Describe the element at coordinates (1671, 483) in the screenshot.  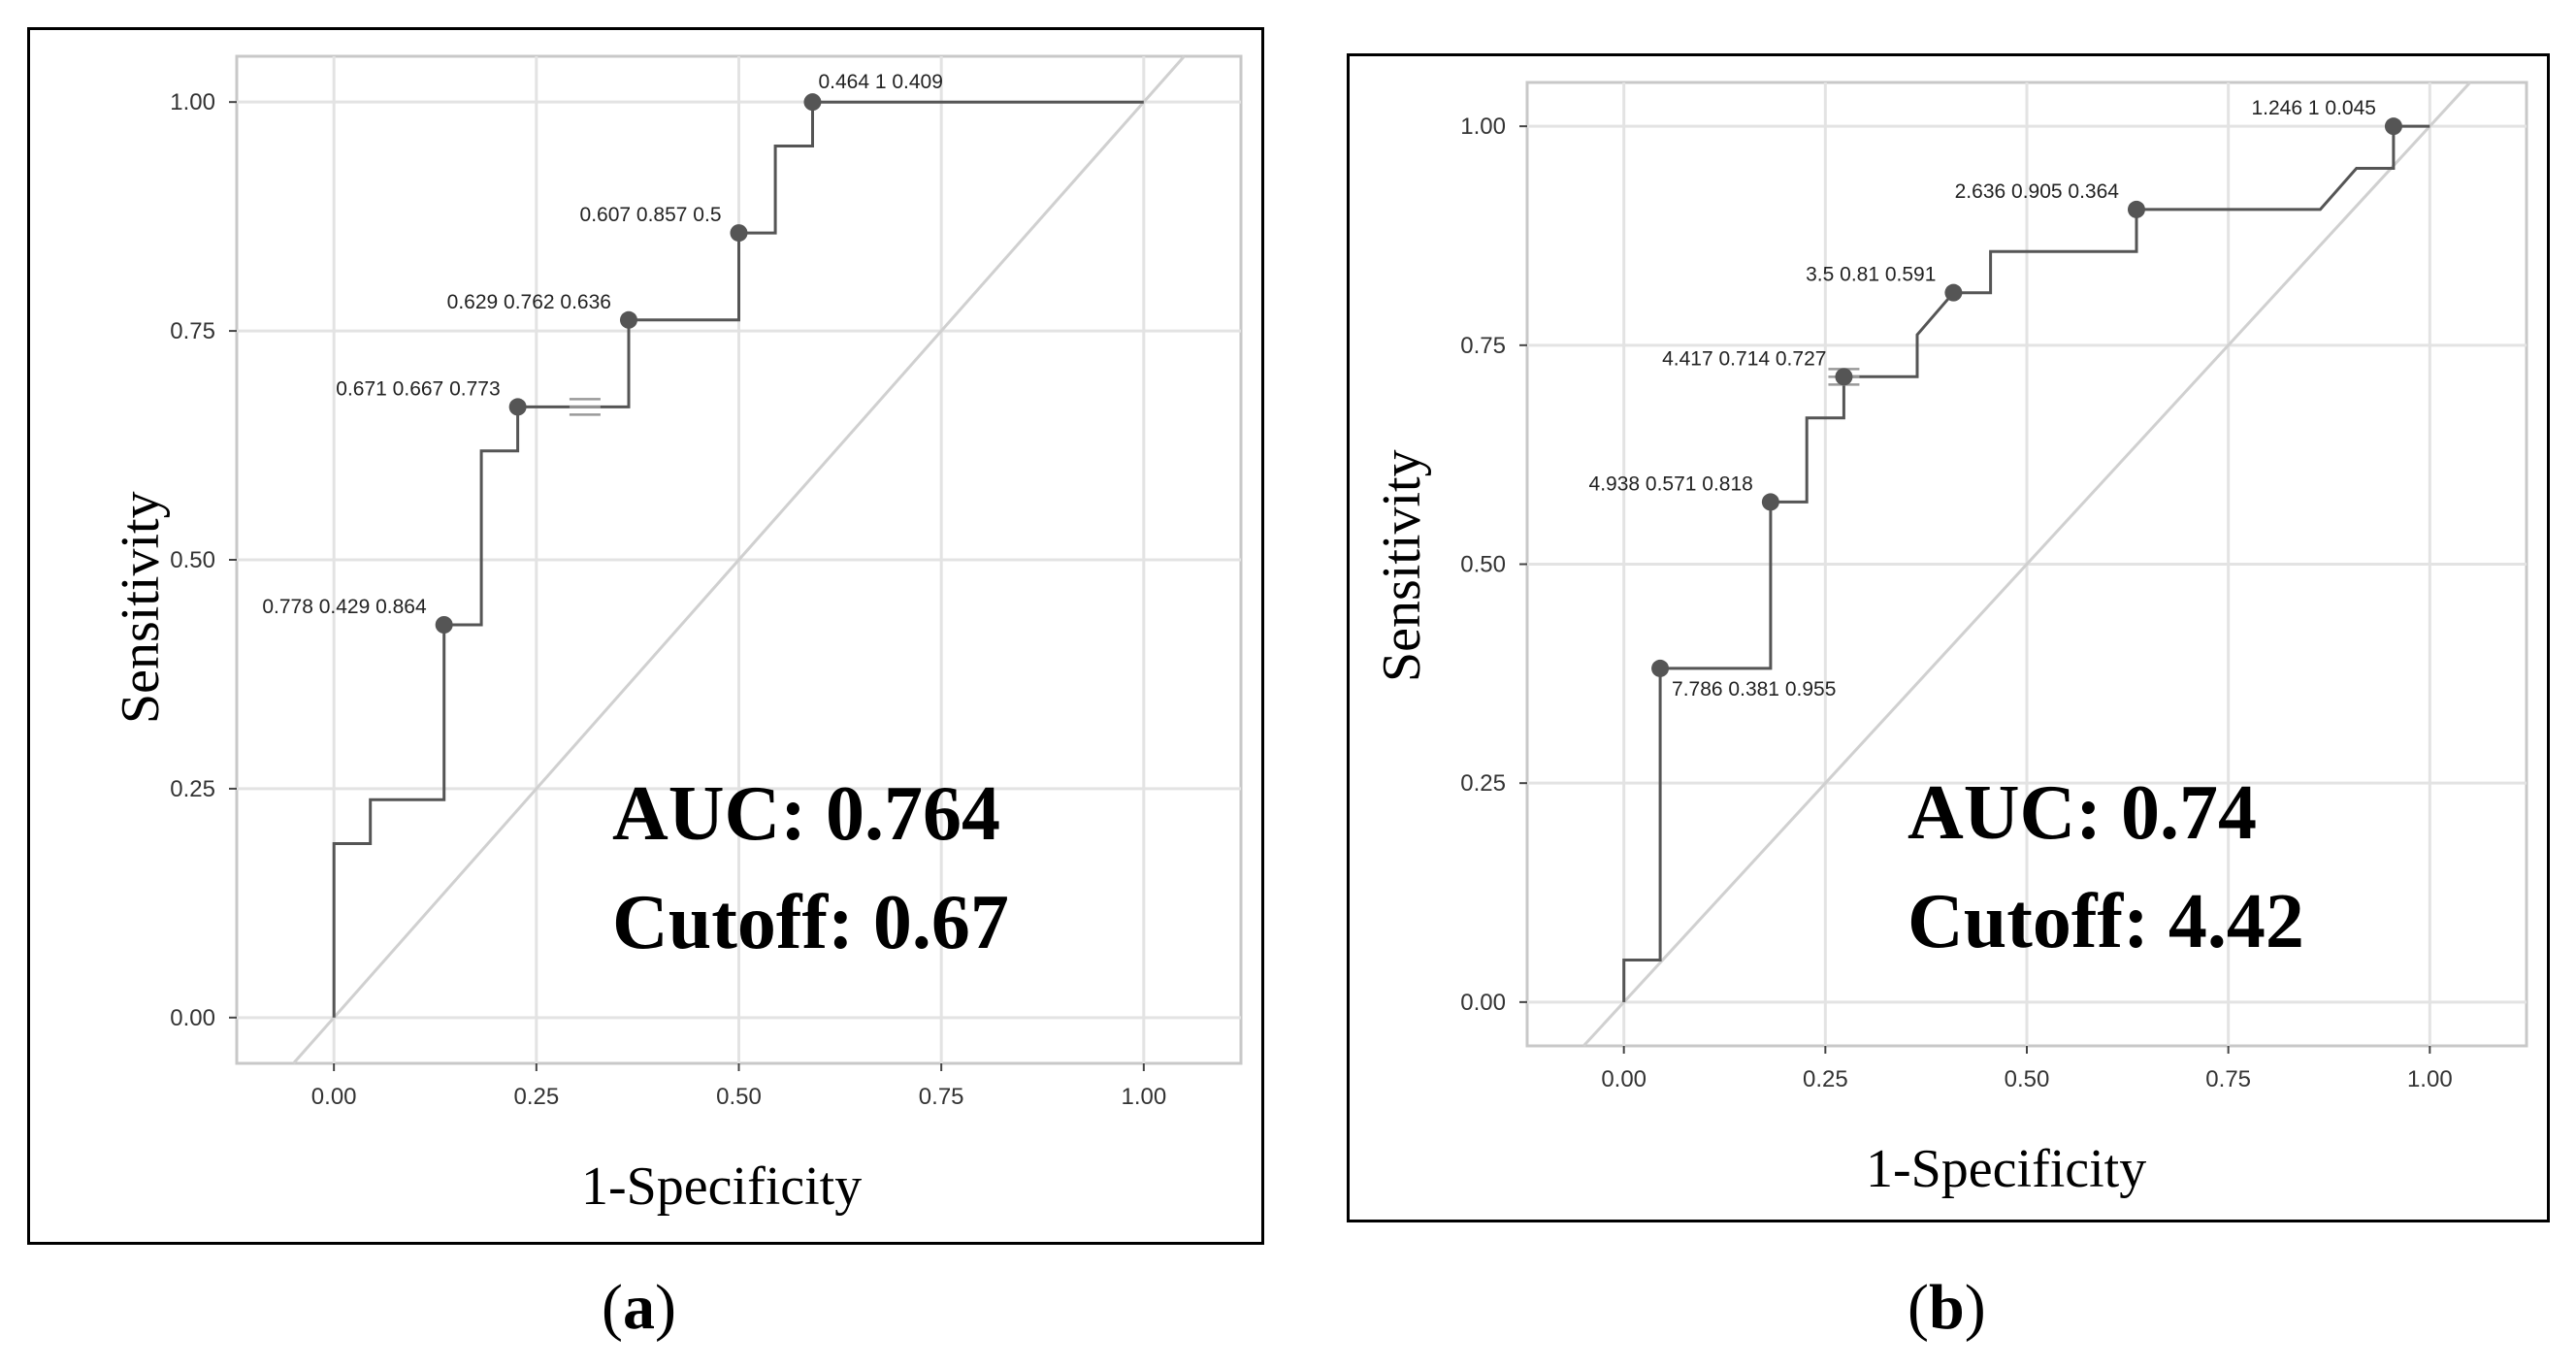
I see `roc-point-label: 4.938 0.571 0.818` at that location.